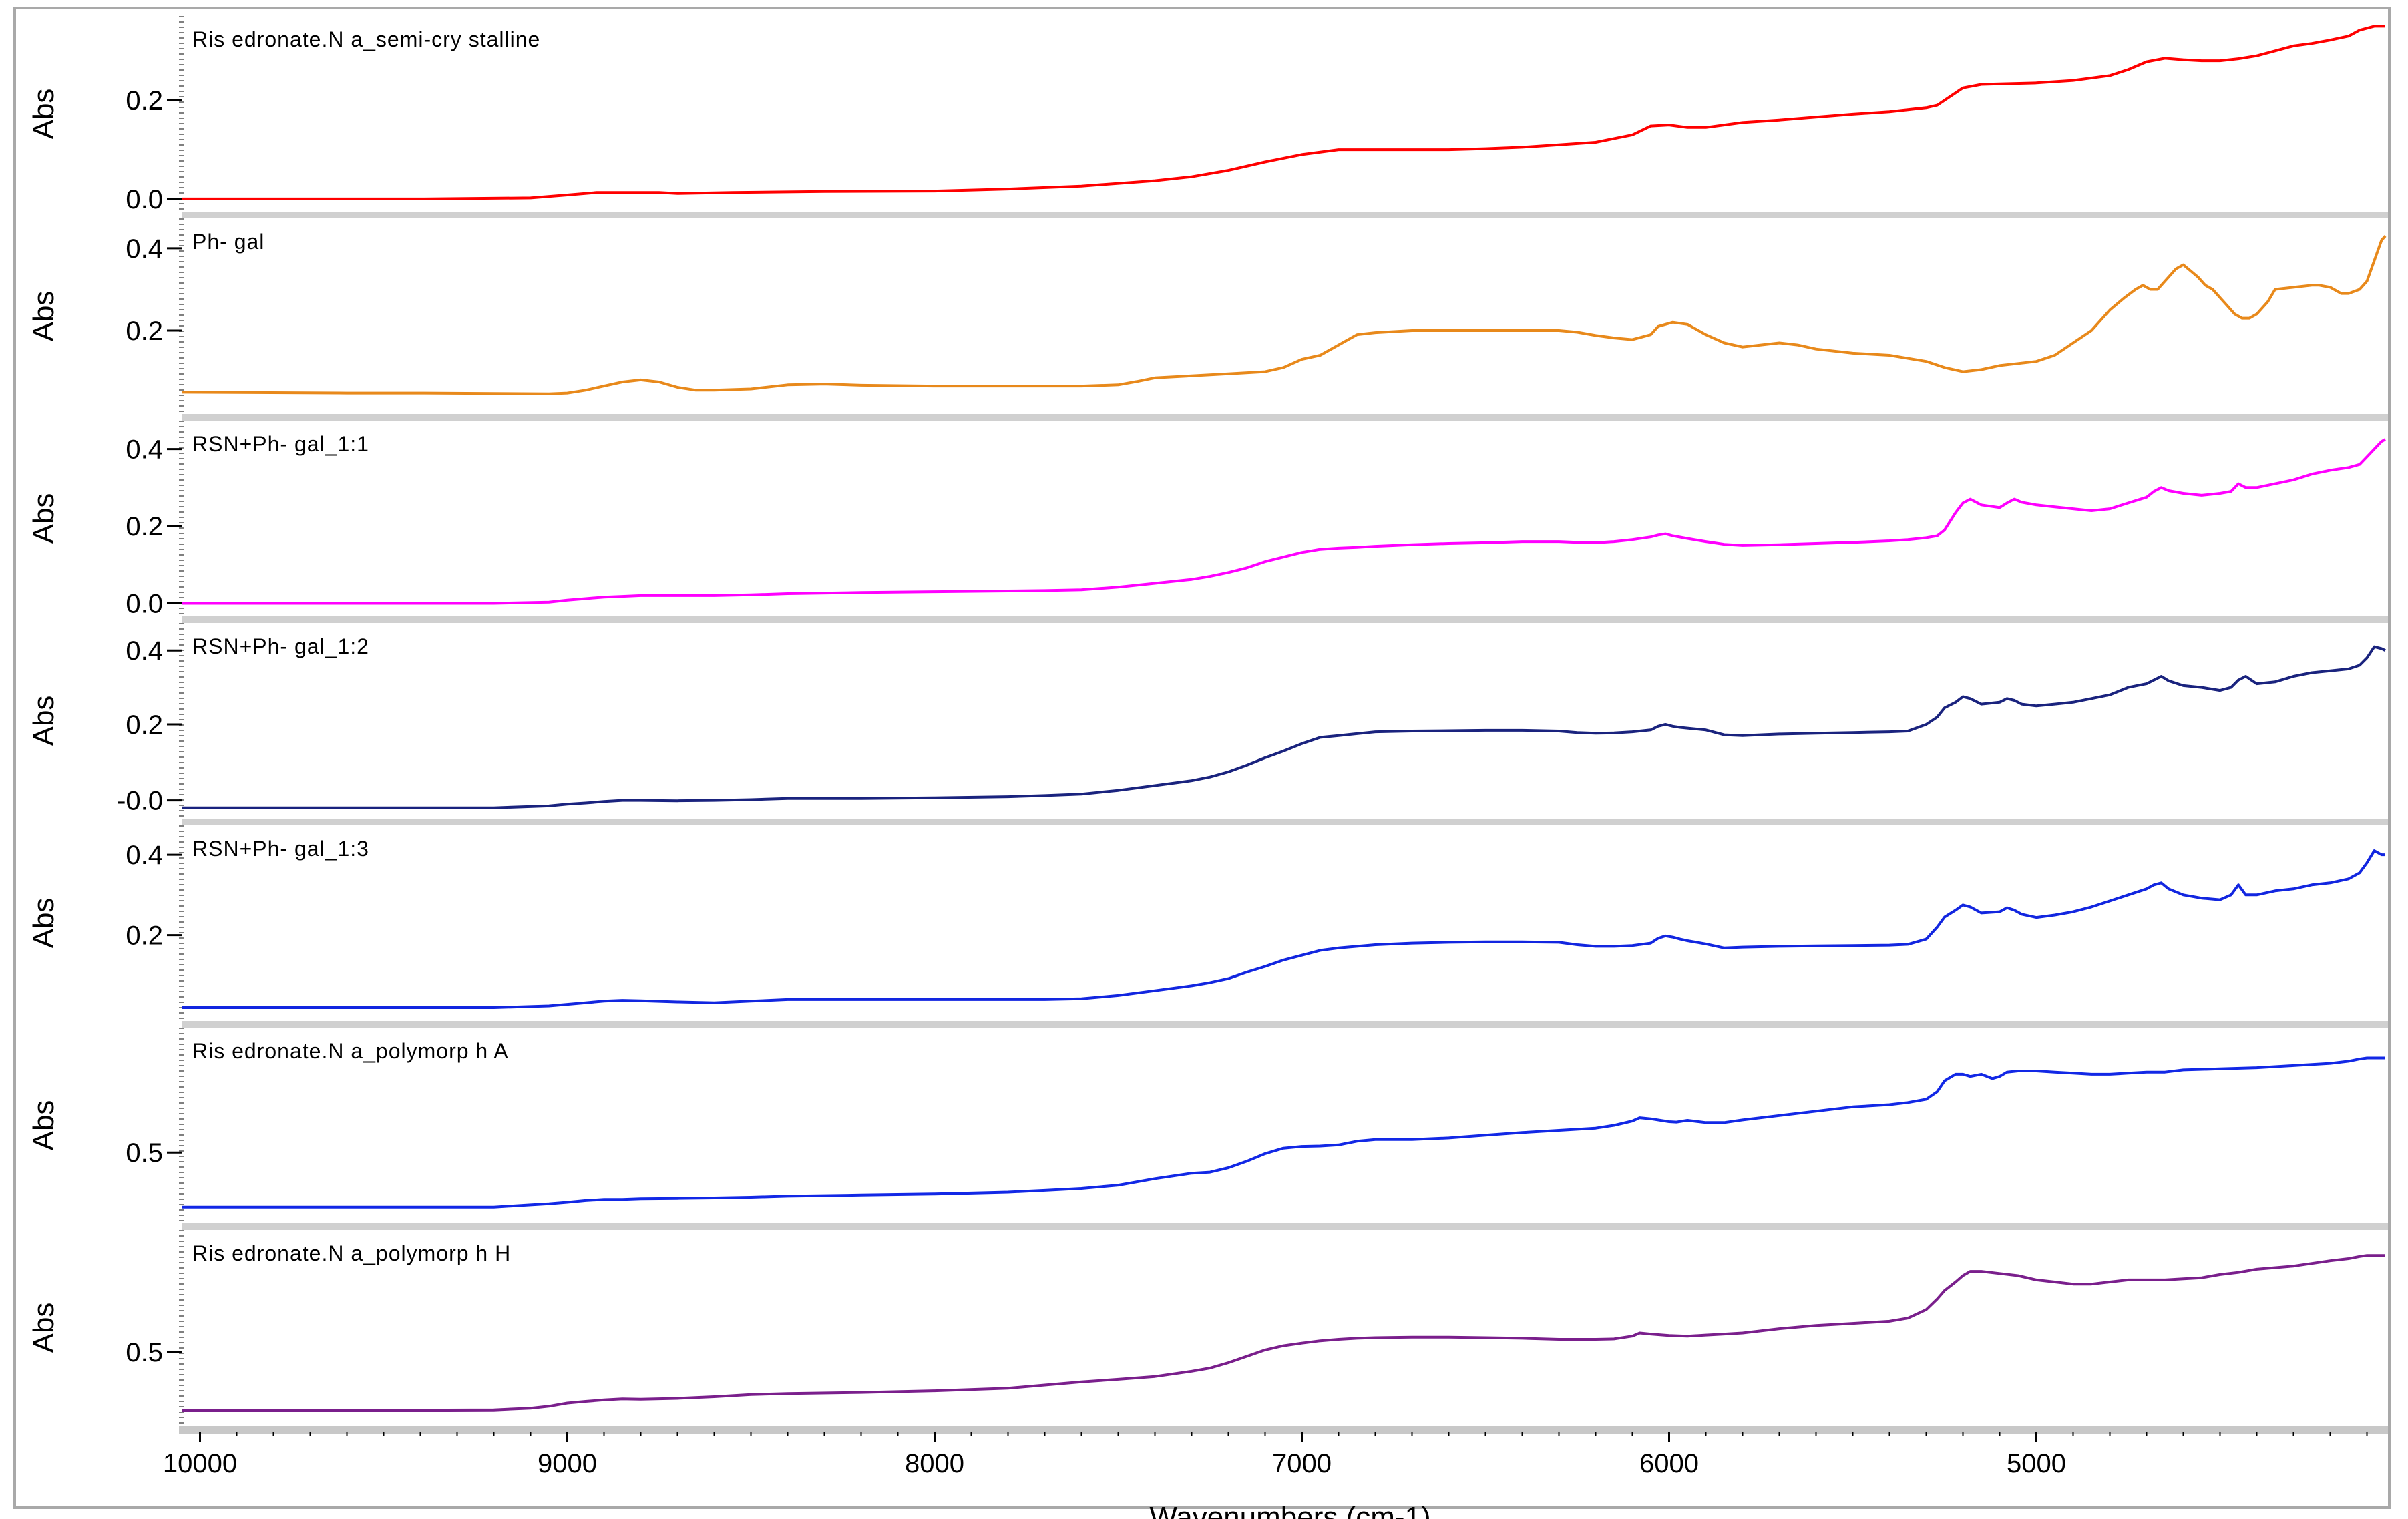  Describe the element at coordinates (1289, 1510) in the screenshot. I see `x-axis-label: Wavenumbers (cm-1)` at that location.